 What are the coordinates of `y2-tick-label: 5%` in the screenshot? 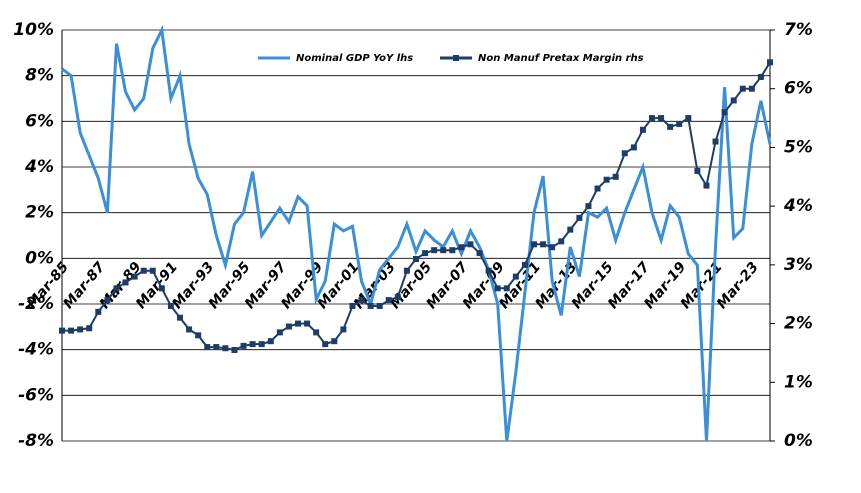 It's located at (798, 147).